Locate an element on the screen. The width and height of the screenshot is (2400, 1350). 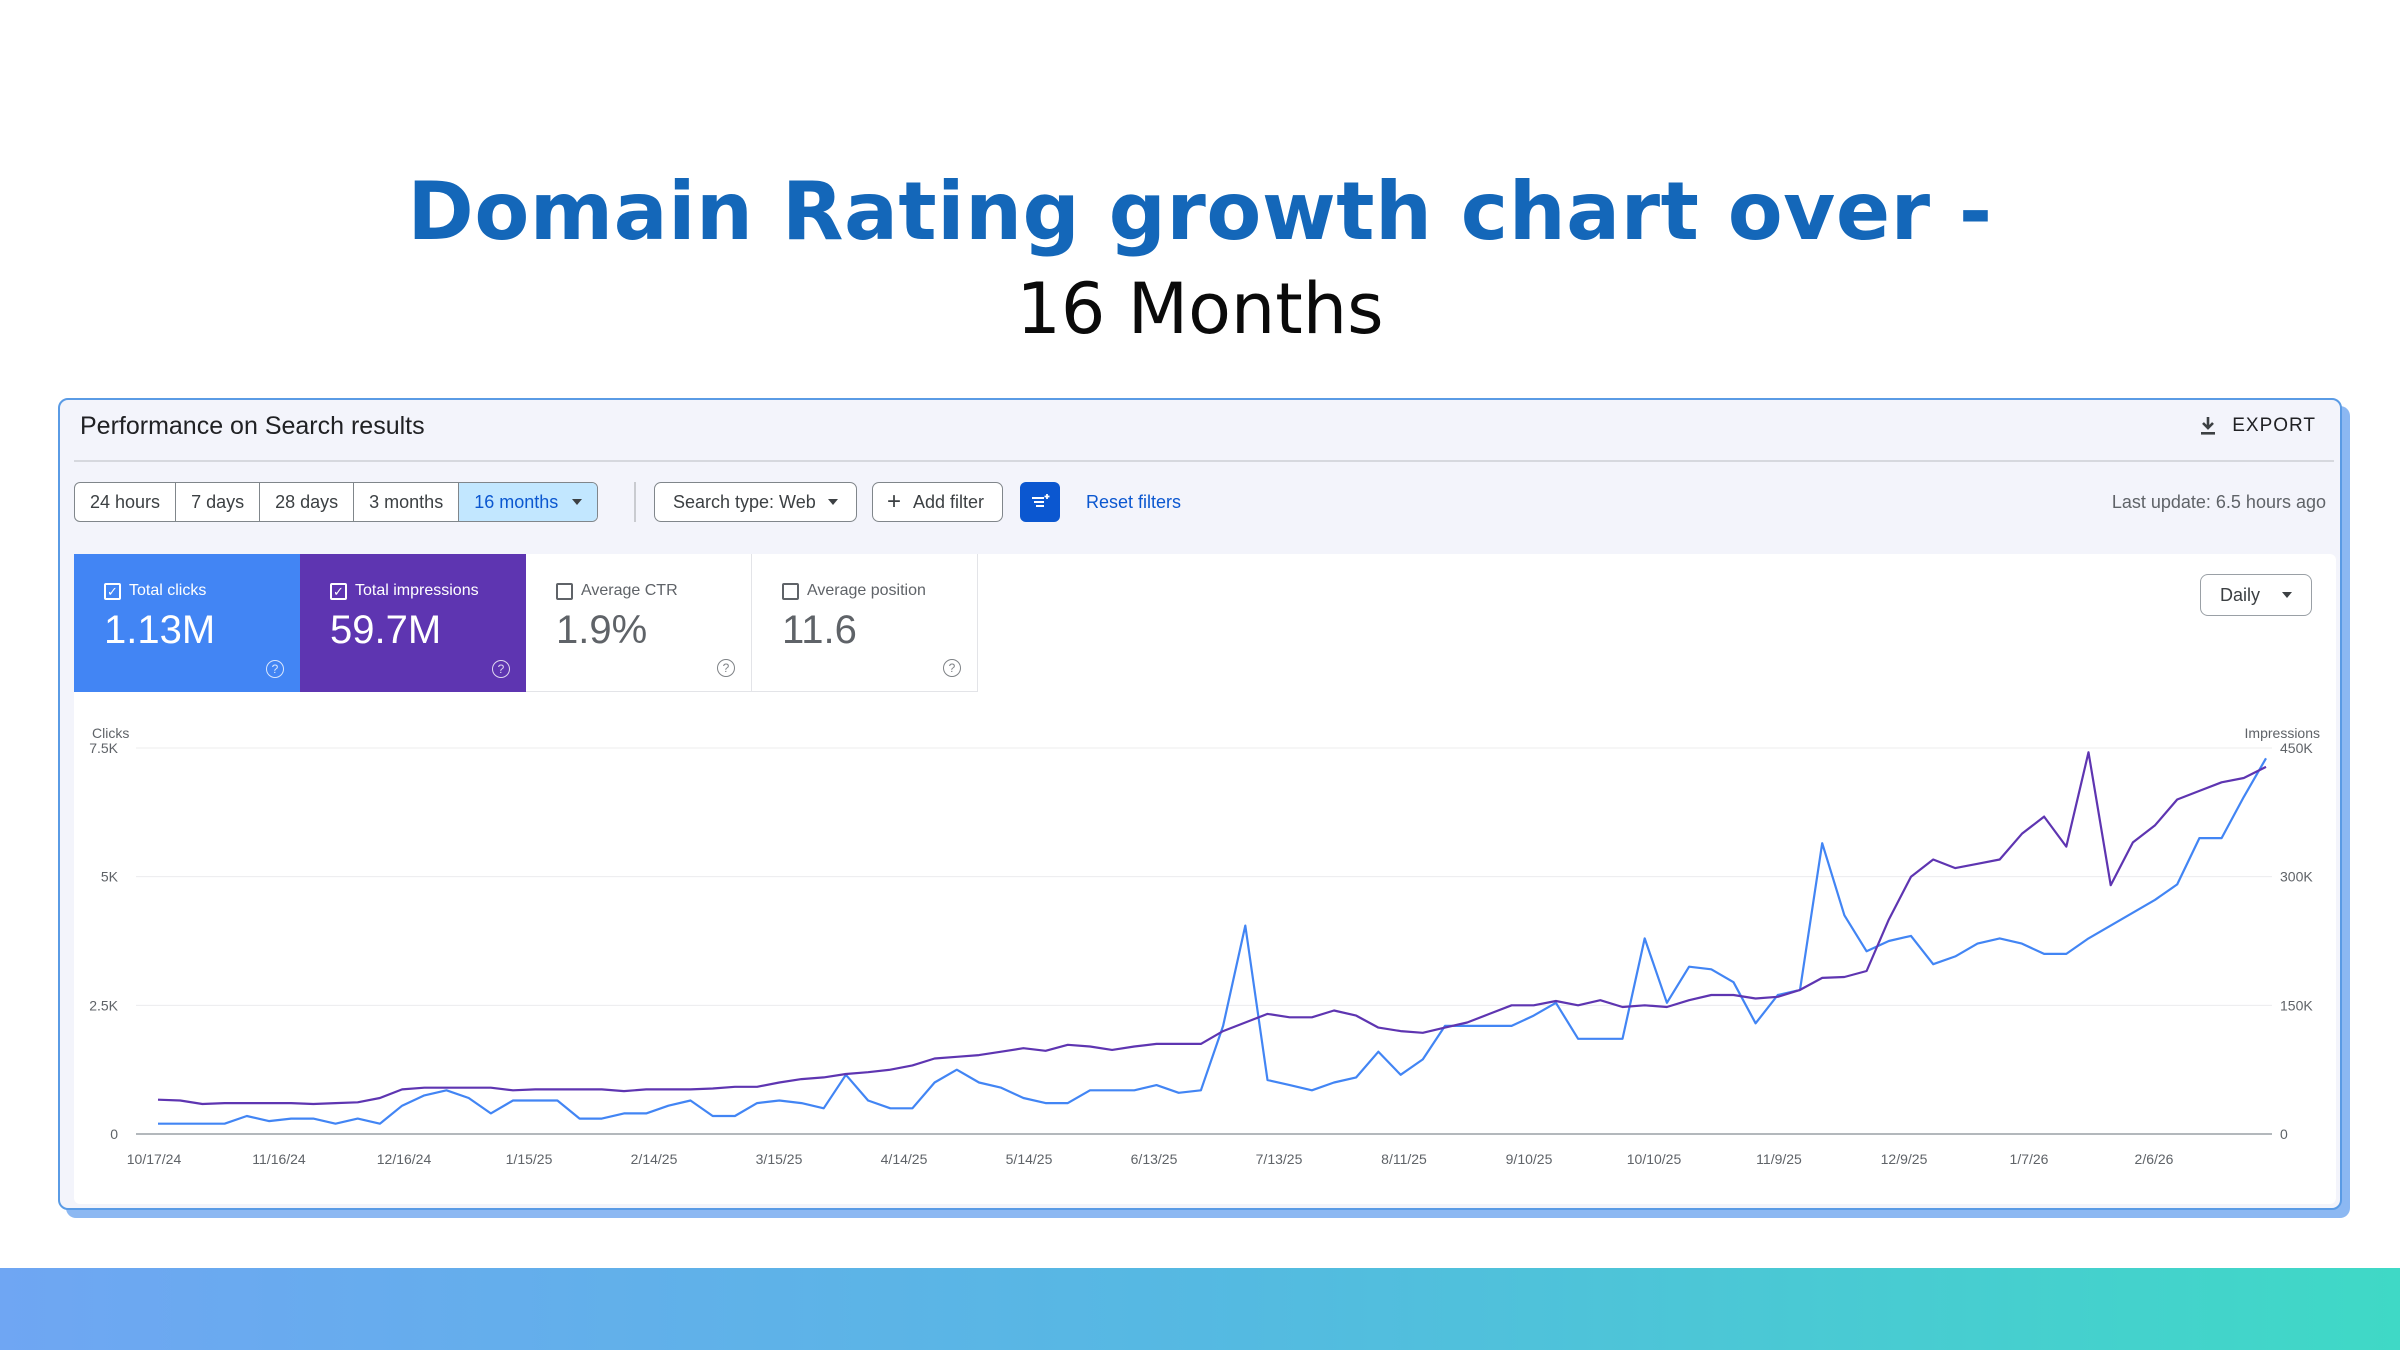
x-tick-label: 9/10/25 is located at coordinates (1529, 1159).